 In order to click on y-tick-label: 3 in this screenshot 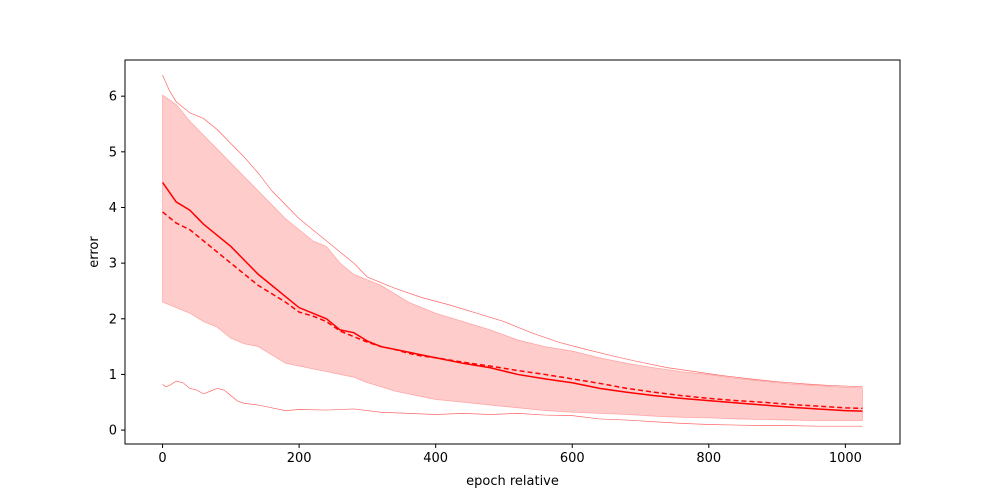, I will do `click(113, 264)`.